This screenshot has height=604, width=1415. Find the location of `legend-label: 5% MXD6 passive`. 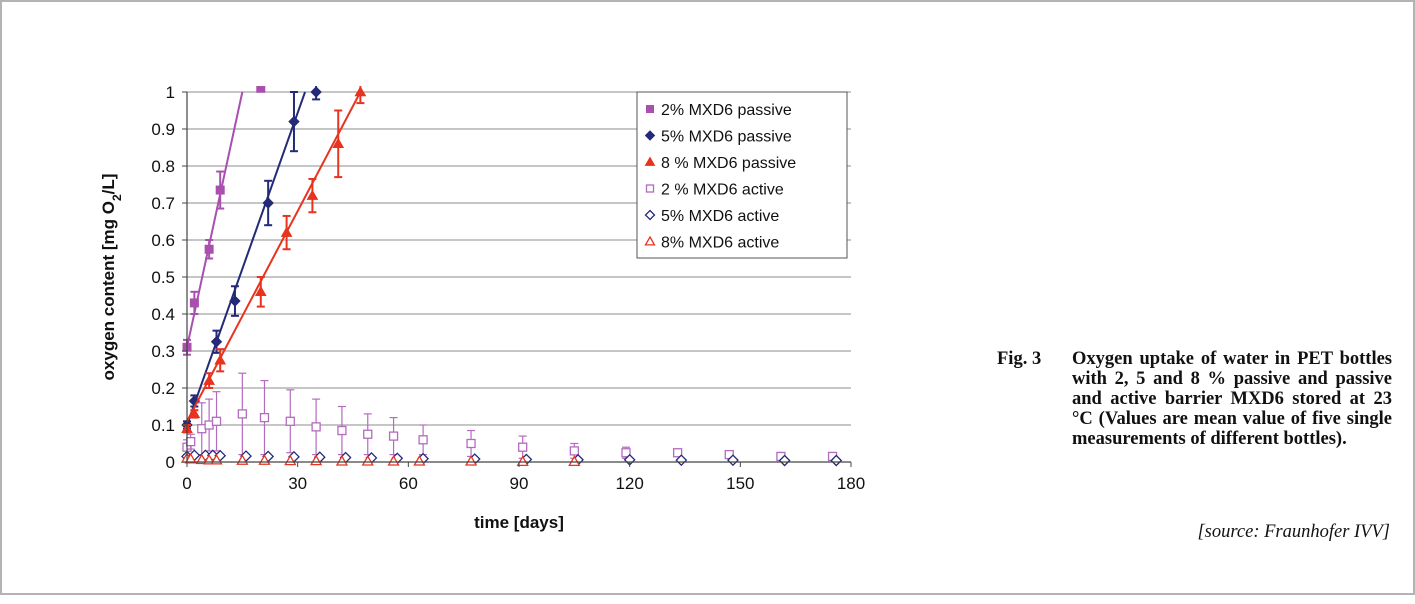

legend-label: 5% MXD6 passive is located at coordinates (726, 137).